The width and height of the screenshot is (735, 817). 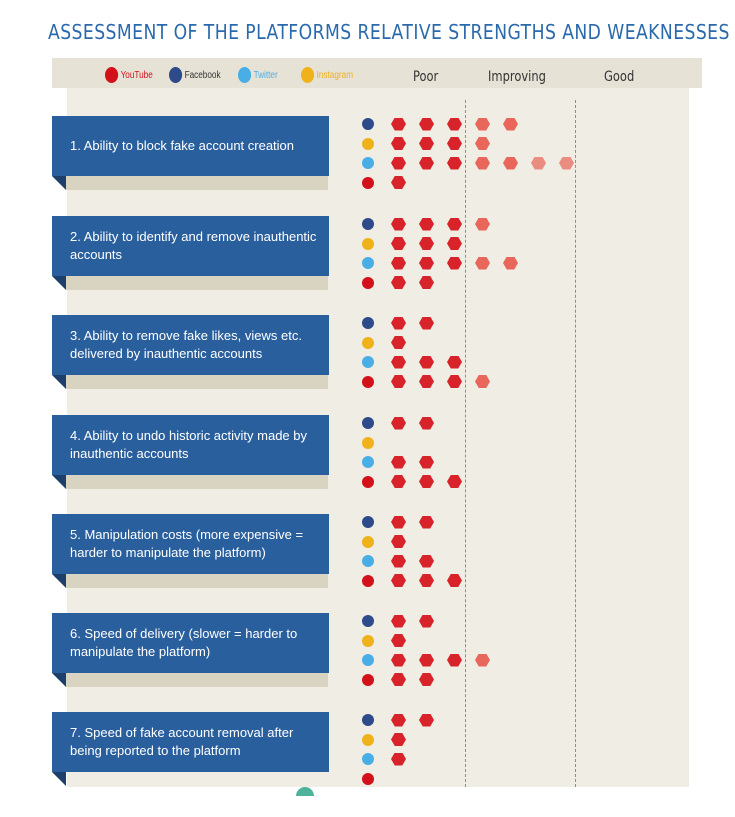 What do you see at coordinates (265, 75) in the screenshot?
I see `legend-label-twitter: Twitter` at bounding box center [265, 75].